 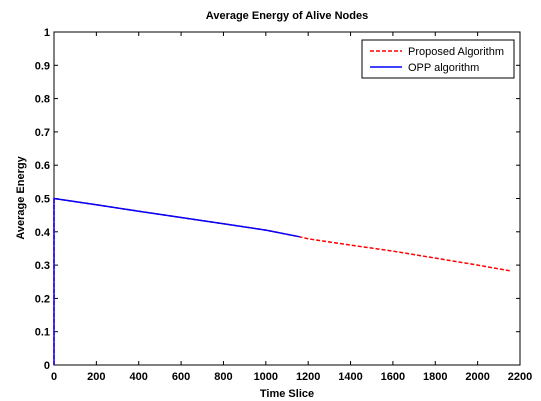 I want to click on y-tick-label: 0.8, so click(x=42, y=100).